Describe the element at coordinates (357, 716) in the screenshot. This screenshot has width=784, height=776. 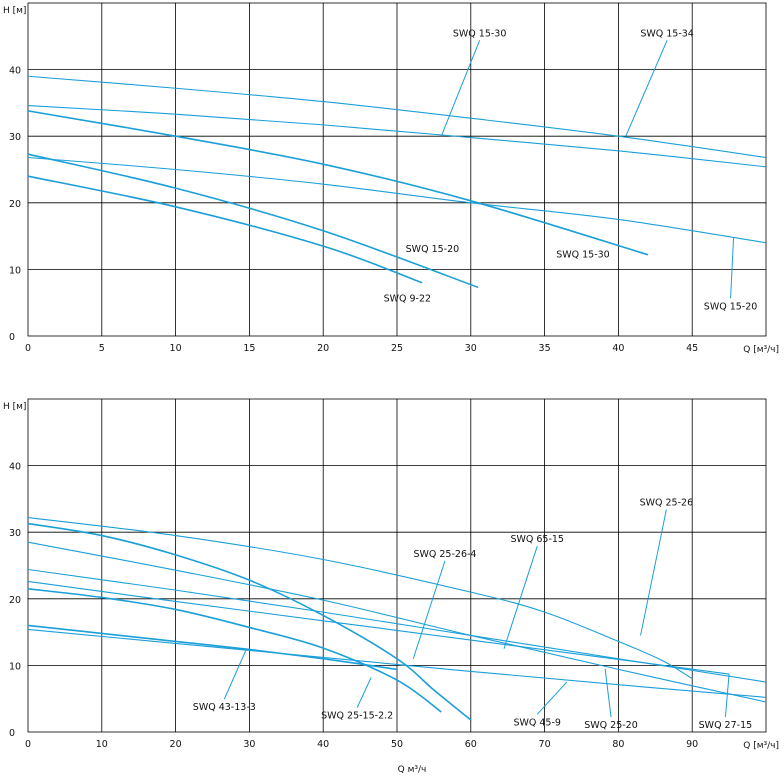
I see `series-label: SWQ 25-15-2.2` at that location.